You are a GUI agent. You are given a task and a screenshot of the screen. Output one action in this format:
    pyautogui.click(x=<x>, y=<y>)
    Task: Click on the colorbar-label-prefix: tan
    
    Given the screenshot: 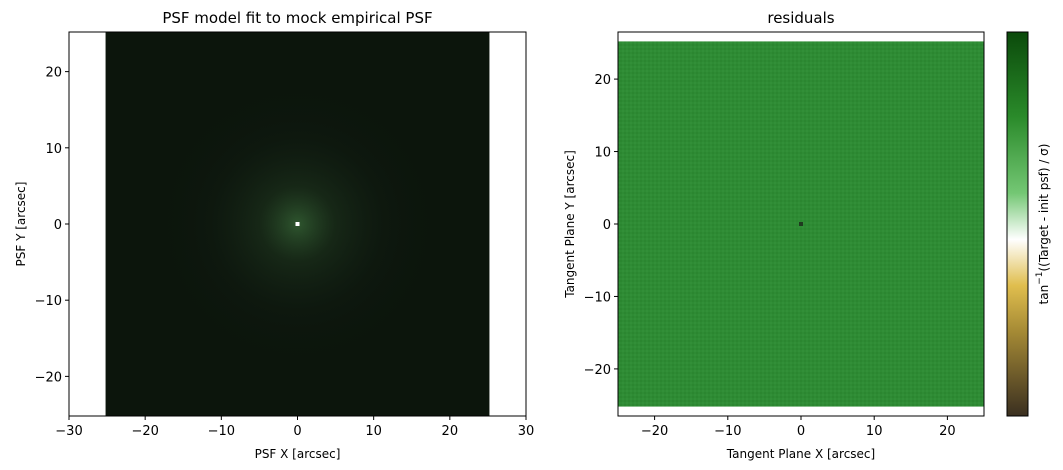 What is the action you would take?
    pyautogui.click(x=1044, y=295)
    